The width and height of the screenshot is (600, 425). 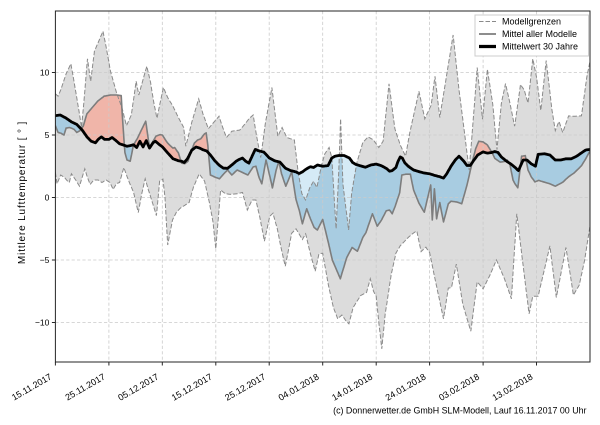 I want to click on svg-text: 0, so click(x=47, y=198).